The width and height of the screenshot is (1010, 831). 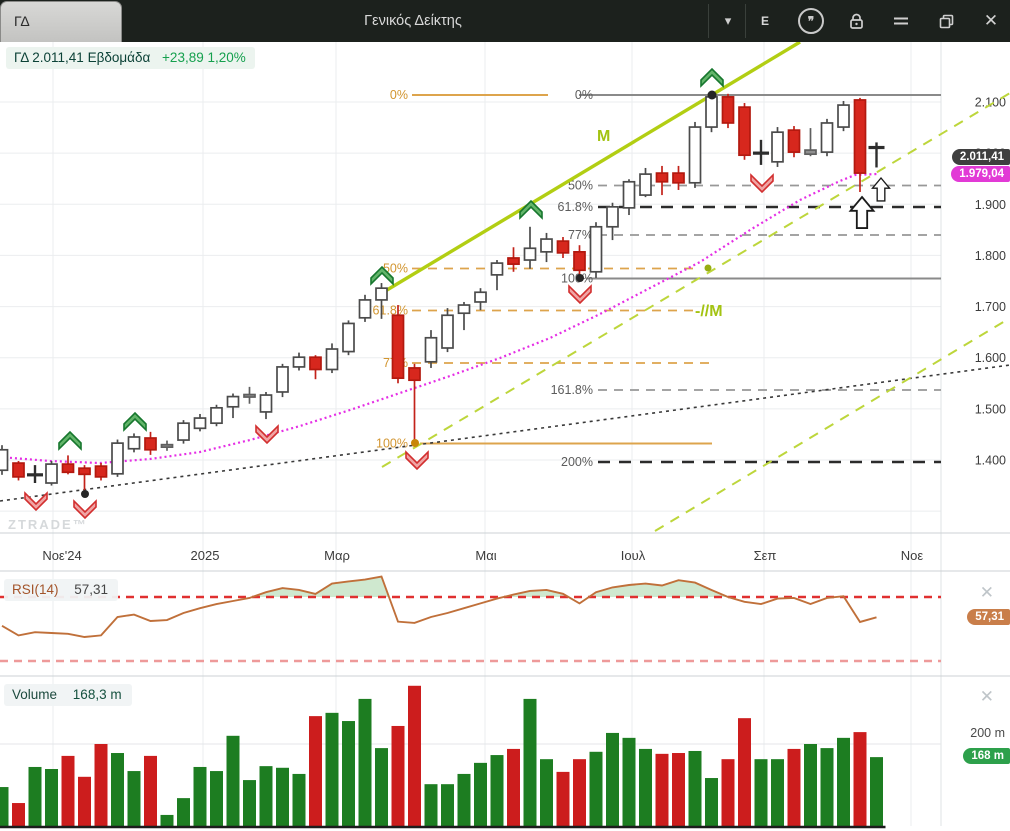 I want to click on quote-change-pct: 1,20%, so click(x=226, y=57).